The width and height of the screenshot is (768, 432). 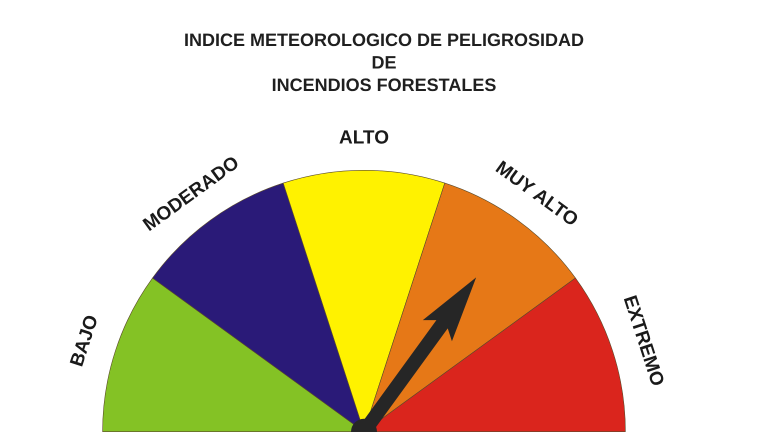 What do you see at coordinates (84, 341) in the screenshot?
I see `slice-label: BAJO` at bounding box center [84, 341].